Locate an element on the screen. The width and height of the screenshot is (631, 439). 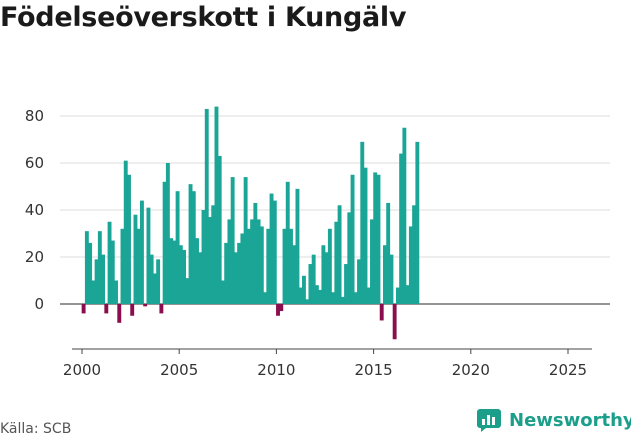
y-axis-tick-labels: 0 20 40 60 80 is located at coordinates (34, 210).